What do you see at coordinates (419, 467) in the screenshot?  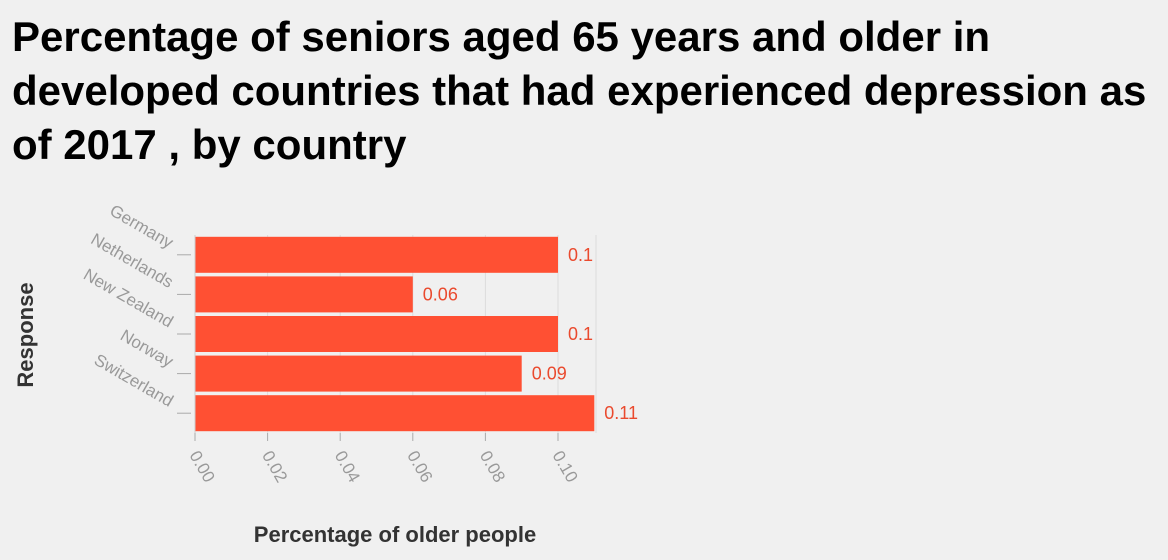 I see `x-tick-label: 0.06` at bounding box center [419, 467].